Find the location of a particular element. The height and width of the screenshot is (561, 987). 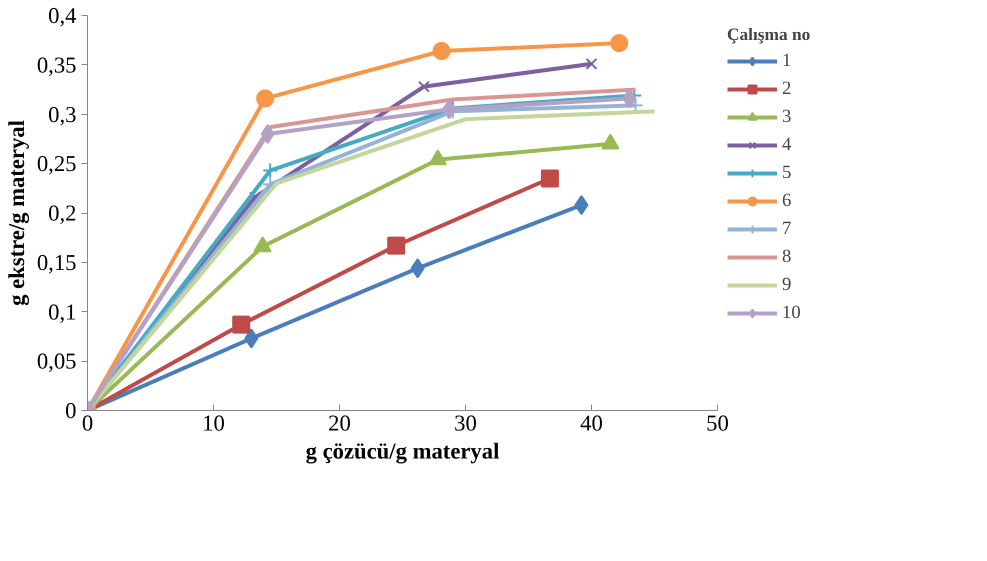

y-tick-label: 0,35 is located at coordinates (56, 65).